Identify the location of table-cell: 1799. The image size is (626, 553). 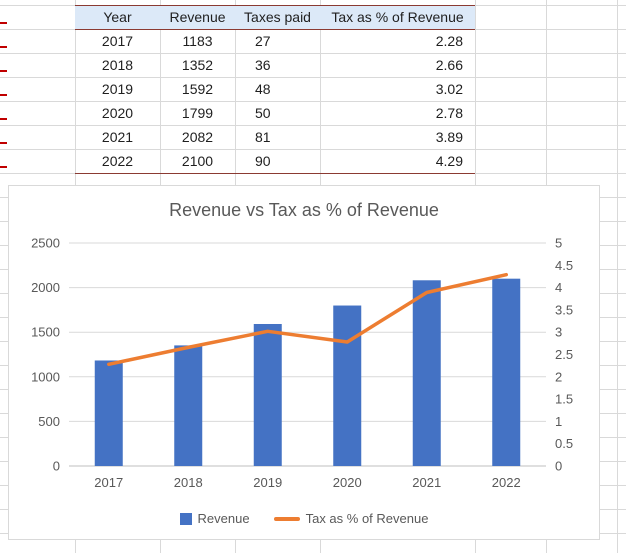
(197, 113).